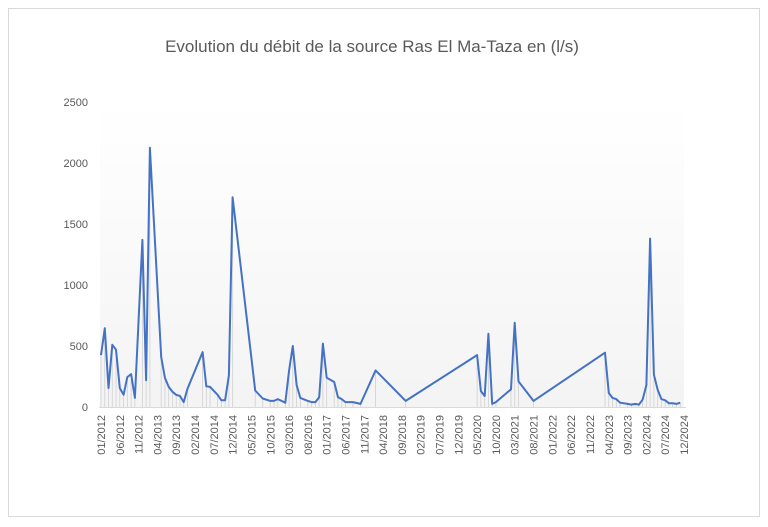 The width and height of the screenshot is (768, 527). I want to click on x-tick-label: 09/2018, so click(403, 435).